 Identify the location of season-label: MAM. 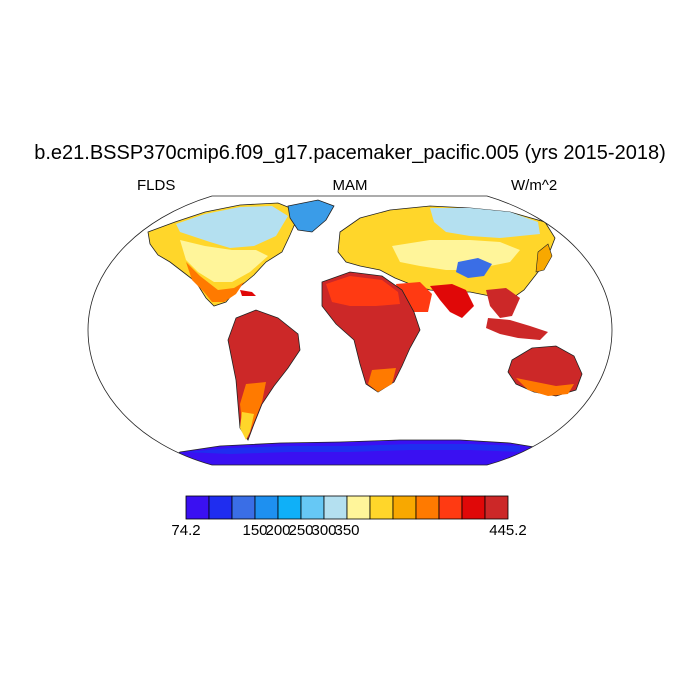
(350, 185).